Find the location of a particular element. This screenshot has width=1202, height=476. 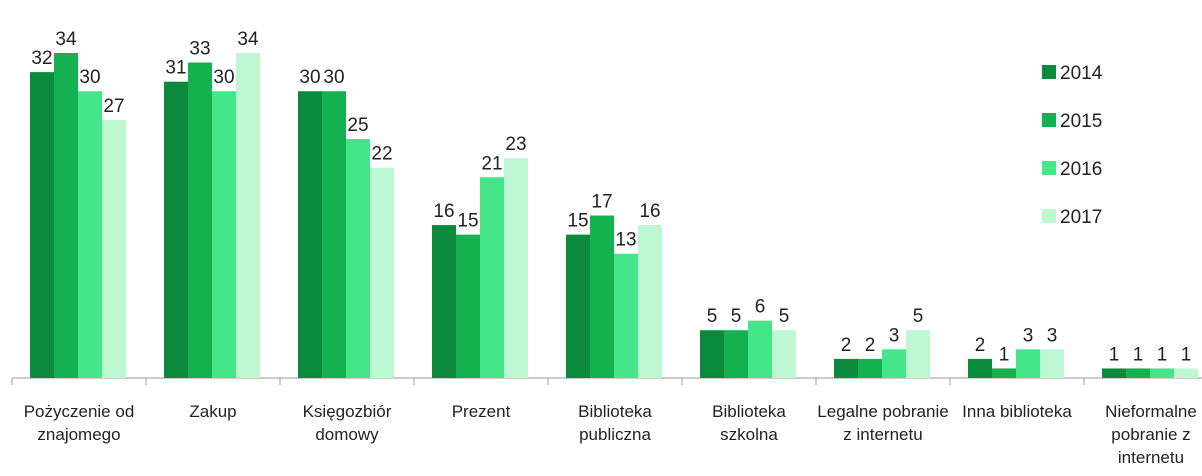

legend-label: 2015 is located at coordinates (1081, 121).